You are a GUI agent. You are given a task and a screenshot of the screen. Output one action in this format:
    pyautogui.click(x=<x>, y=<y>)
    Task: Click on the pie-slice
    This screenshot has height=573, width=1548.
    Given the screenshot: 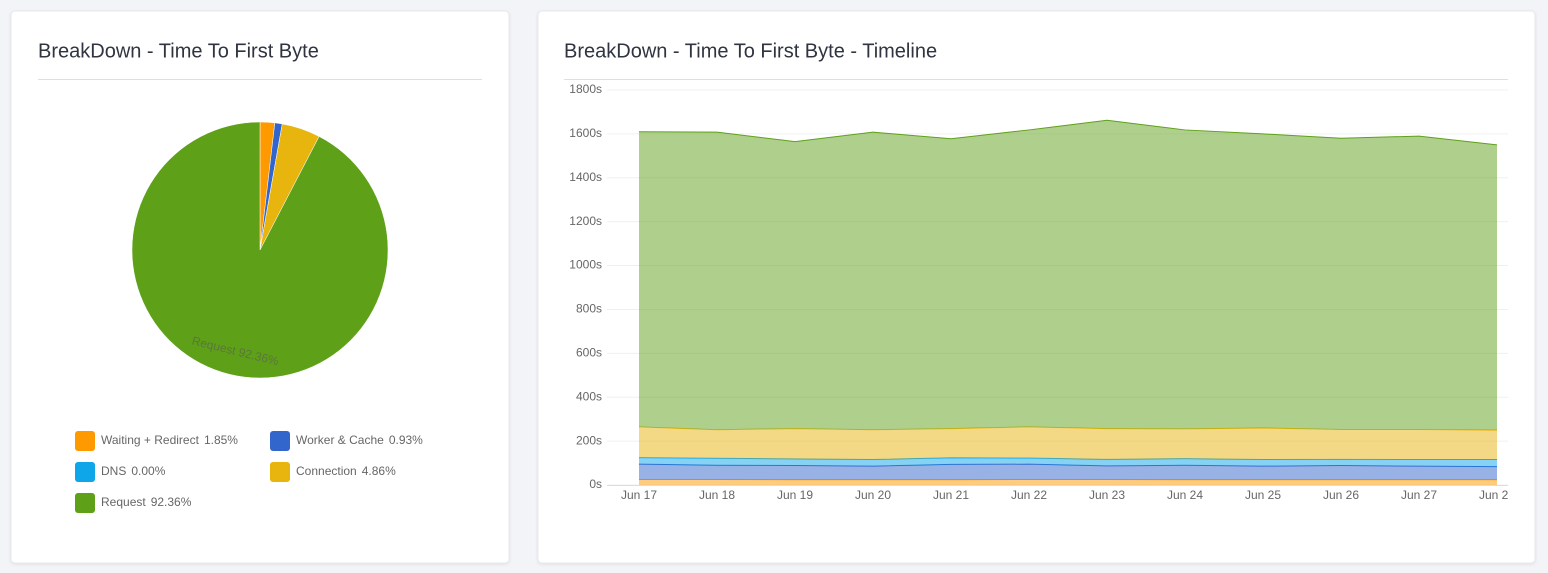 What is the action you would take?
    pyautogui.click(x=260, y=250)
    